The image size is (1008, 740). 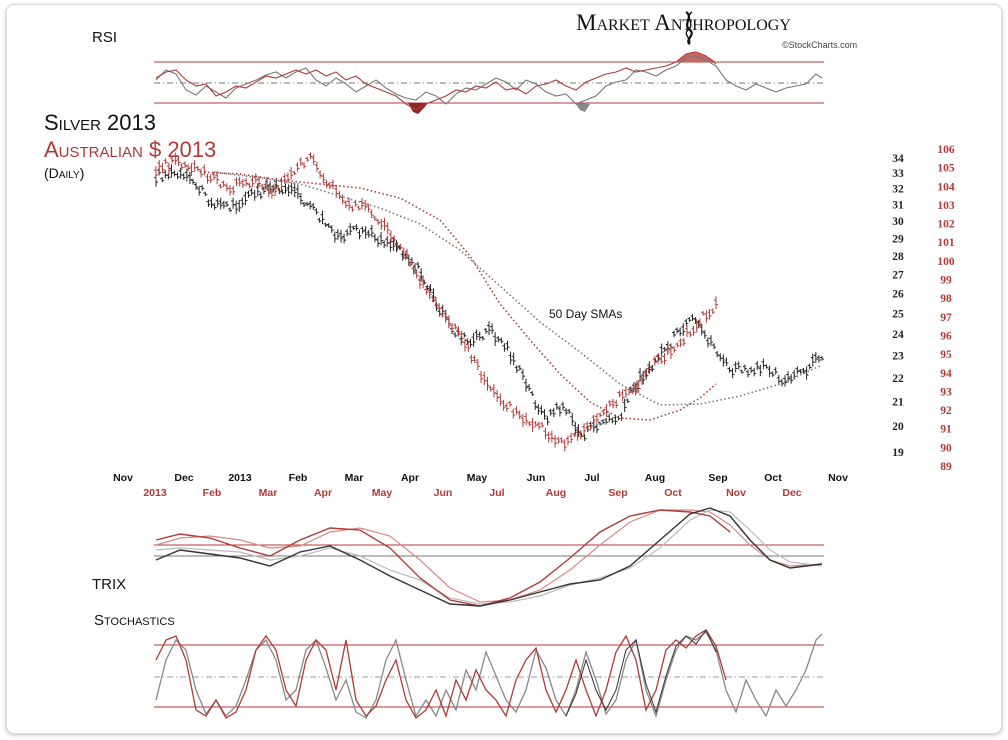 I want to click on x-tick-silver: Dec, so click(x=183, y=478).